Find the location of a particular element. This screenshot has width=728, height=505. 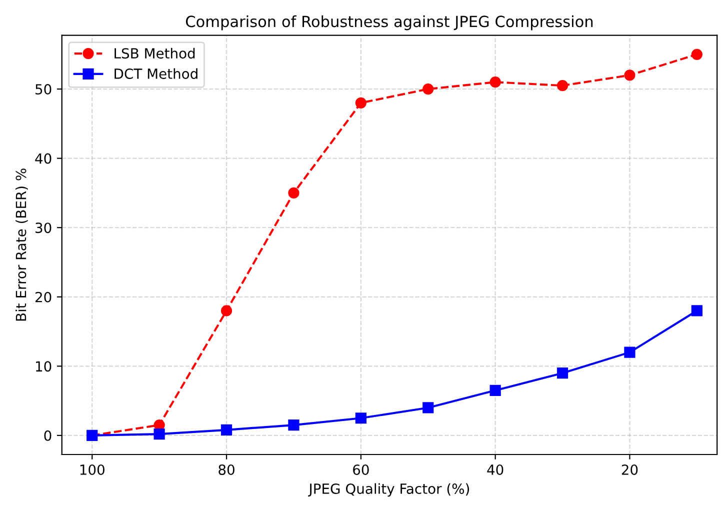

legend-label: LSB Method is located at coordinates (154, 53).